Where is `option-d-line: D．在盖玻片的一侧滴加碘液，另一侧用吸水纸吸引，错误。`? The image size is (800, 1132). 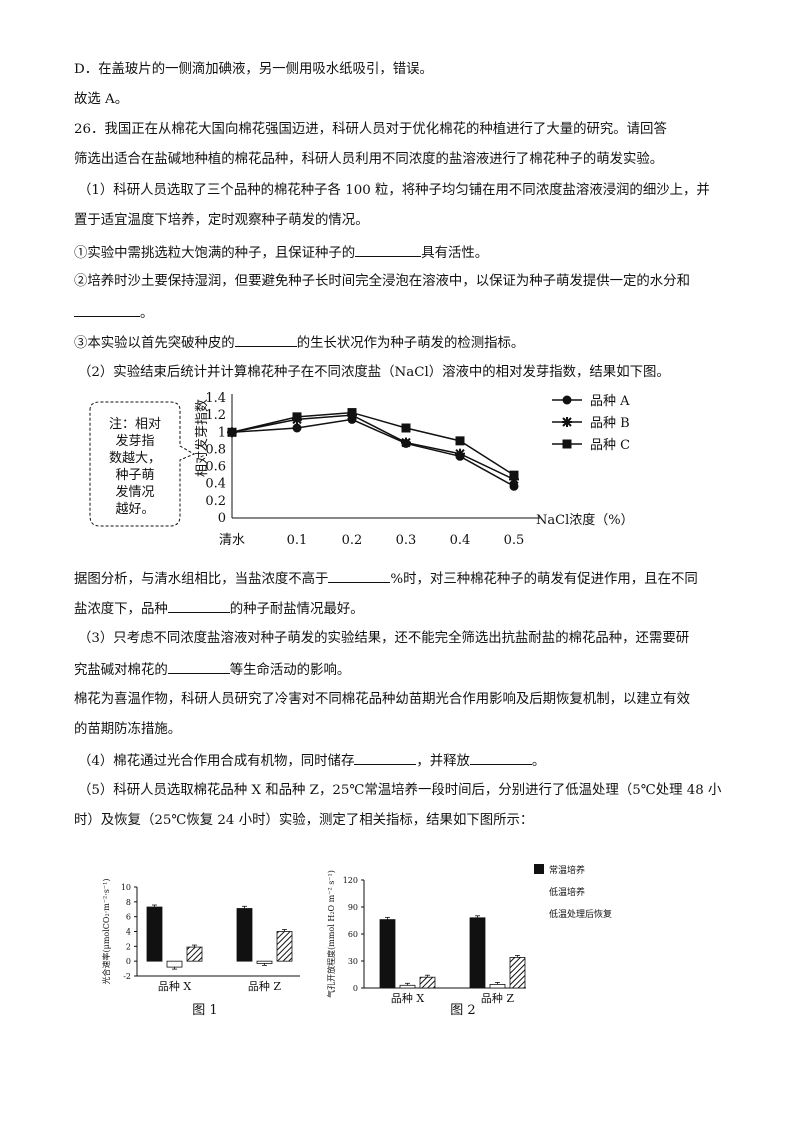 option-d-line: D．在盖玻片的一侧滴加碘液，另一侧用吸水纸吸引，错误。 is located at coordinates (253, 69).